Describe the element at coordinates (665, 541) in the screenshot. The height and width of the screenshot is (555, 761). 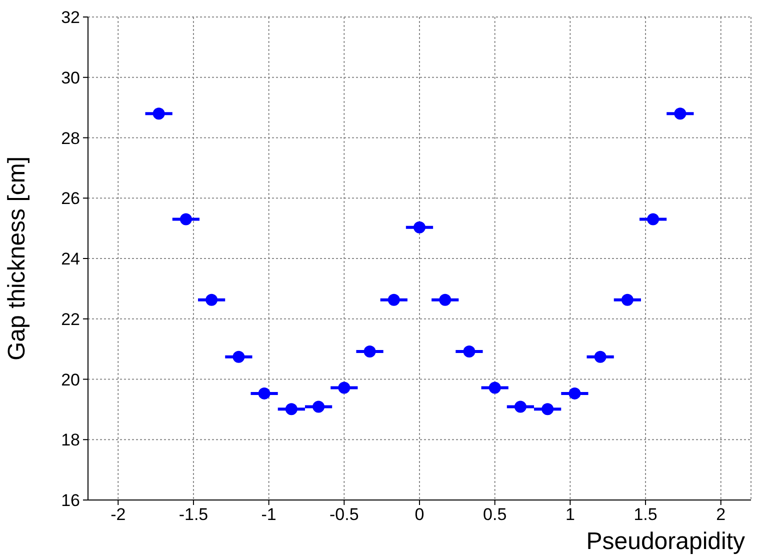
I see `x-axis-title: Pseudorapidity` at that location.